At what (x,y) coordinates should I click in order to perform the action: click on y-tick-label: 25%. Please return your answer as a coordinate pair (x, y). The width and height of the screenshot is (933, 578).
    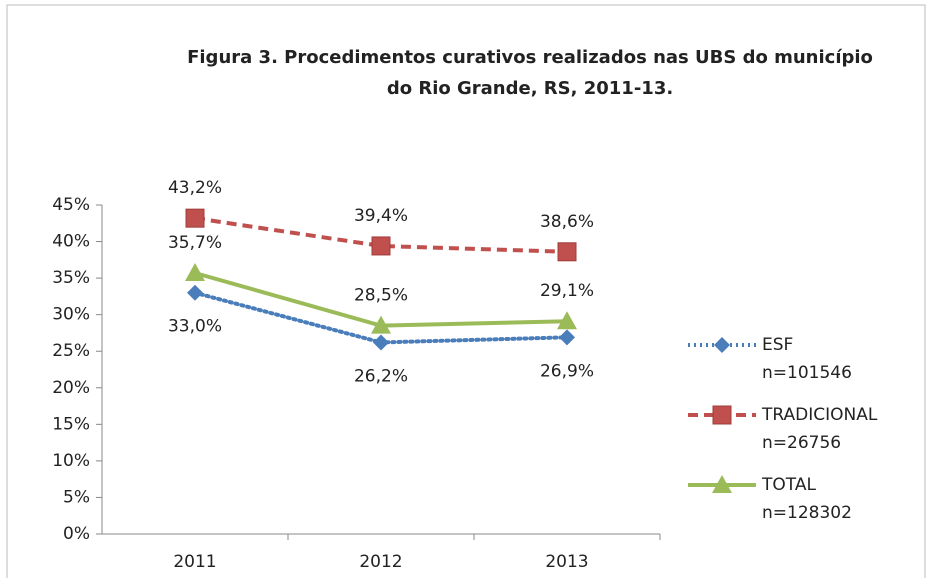
    Looking at the image, I should click on (71, 351).